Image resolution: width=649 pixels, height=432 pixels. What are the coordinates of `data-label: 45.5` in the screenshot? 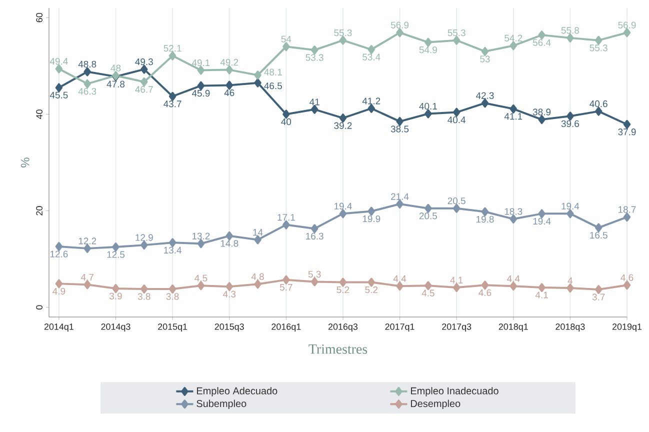 It's located at (59, 95).